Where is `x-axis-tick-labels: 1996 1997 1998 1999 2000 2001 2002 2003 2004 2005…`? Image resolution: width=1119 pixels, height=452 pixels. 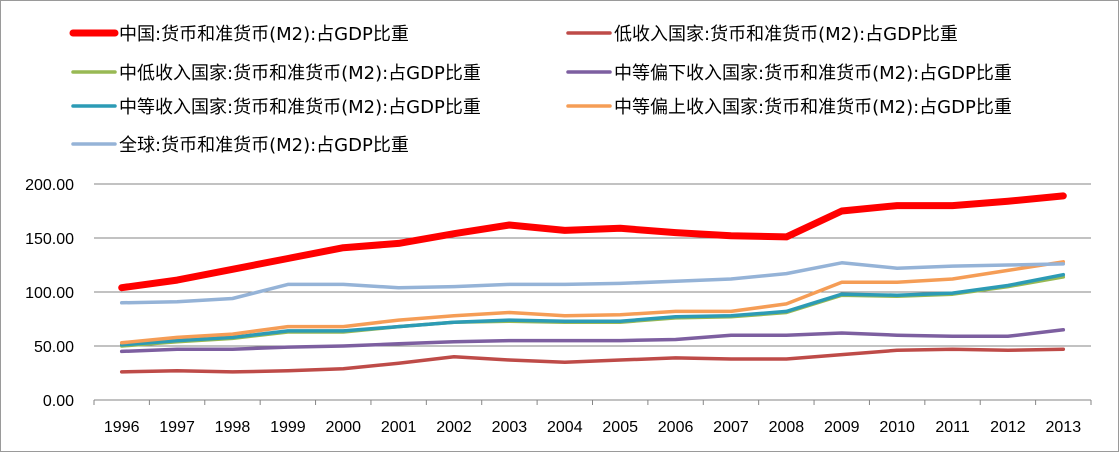
x-axis-tick-labels: 1996 1997 1998 1999 2000 2001 2002 2003 2004 2005… is located at coordinates (592, 427).